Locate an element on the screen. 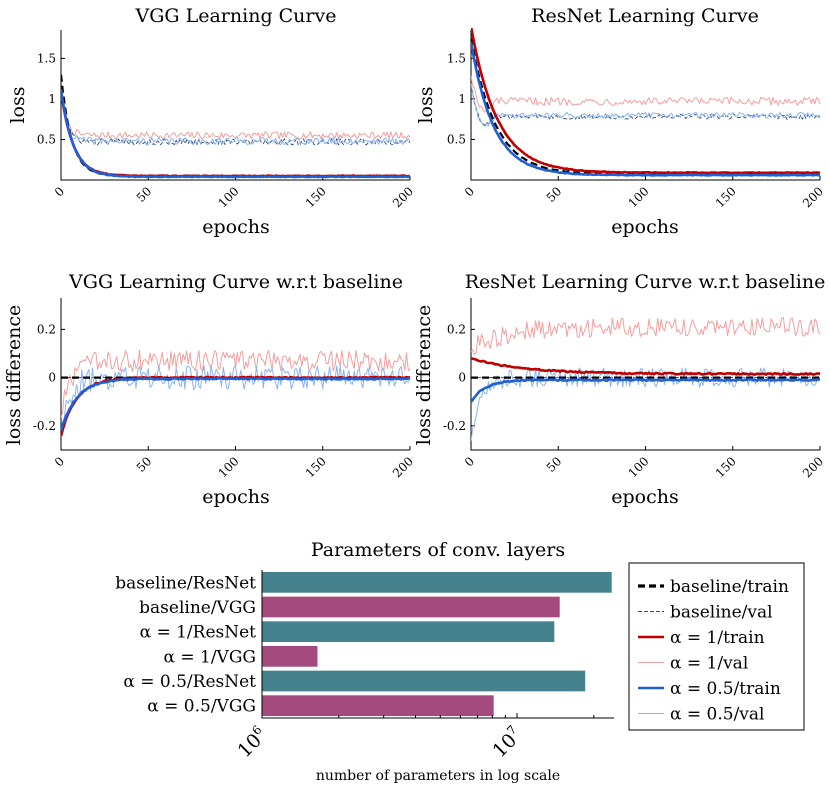  legend-label: α = 1/train is located at coordinates (717, 638).